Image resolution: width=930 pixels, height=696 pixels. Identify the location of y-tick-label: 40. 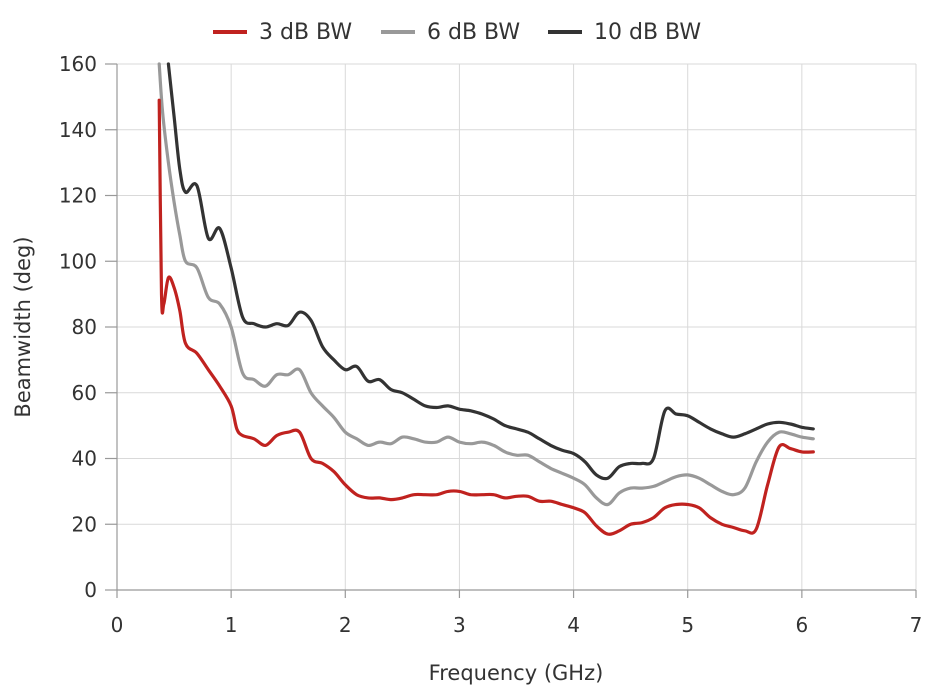
(84, 459).